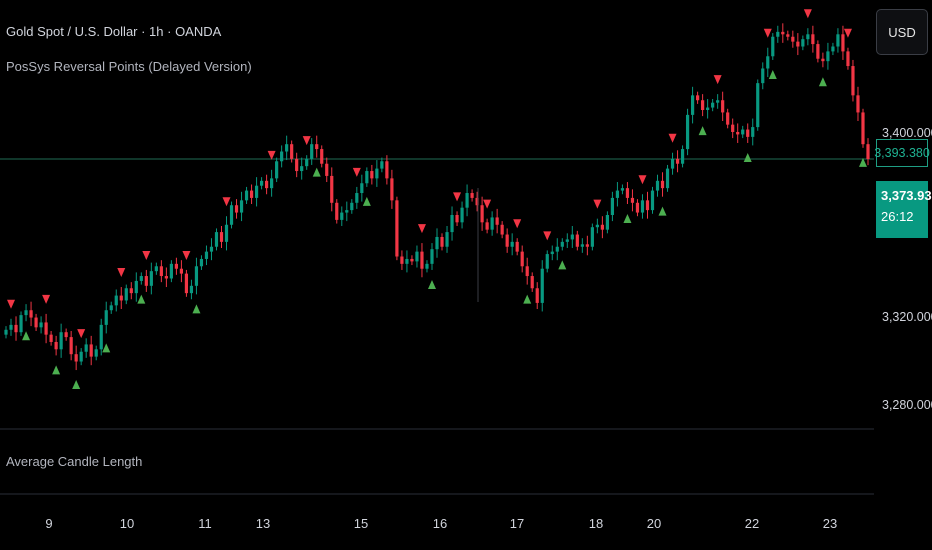 This screenshot has height=550, width=932. I want to click on indicator-title: PosSys Reversal Points (Delayed Version), so click(129, 66).